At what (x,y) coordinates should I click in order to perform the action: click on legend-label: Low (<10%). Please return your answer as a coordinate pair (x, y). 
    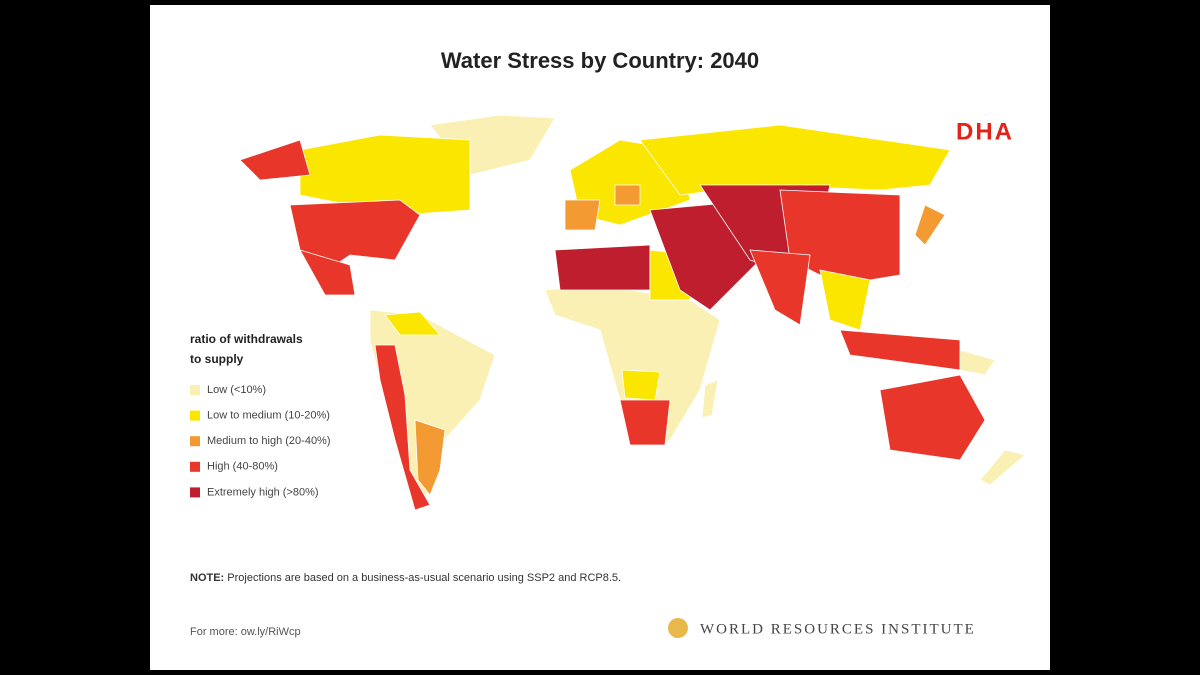
    Looking at the image, I should click on (236, 390).